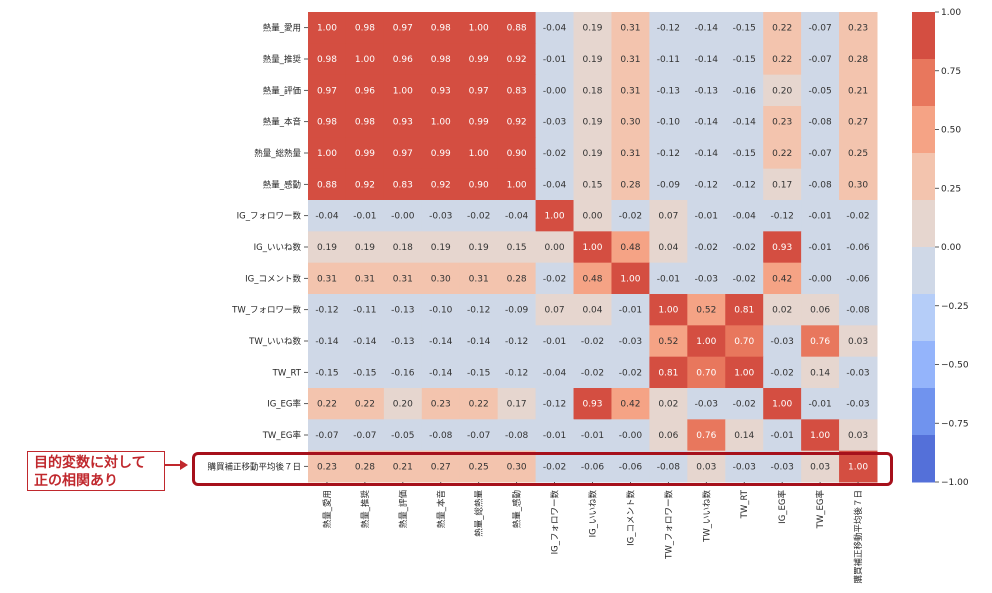 This screenshot has height=593, width=992. Describe the element at coordinates (282, 435) in the screenshot. I see `y-tick-label: TW_EG率` at that location.